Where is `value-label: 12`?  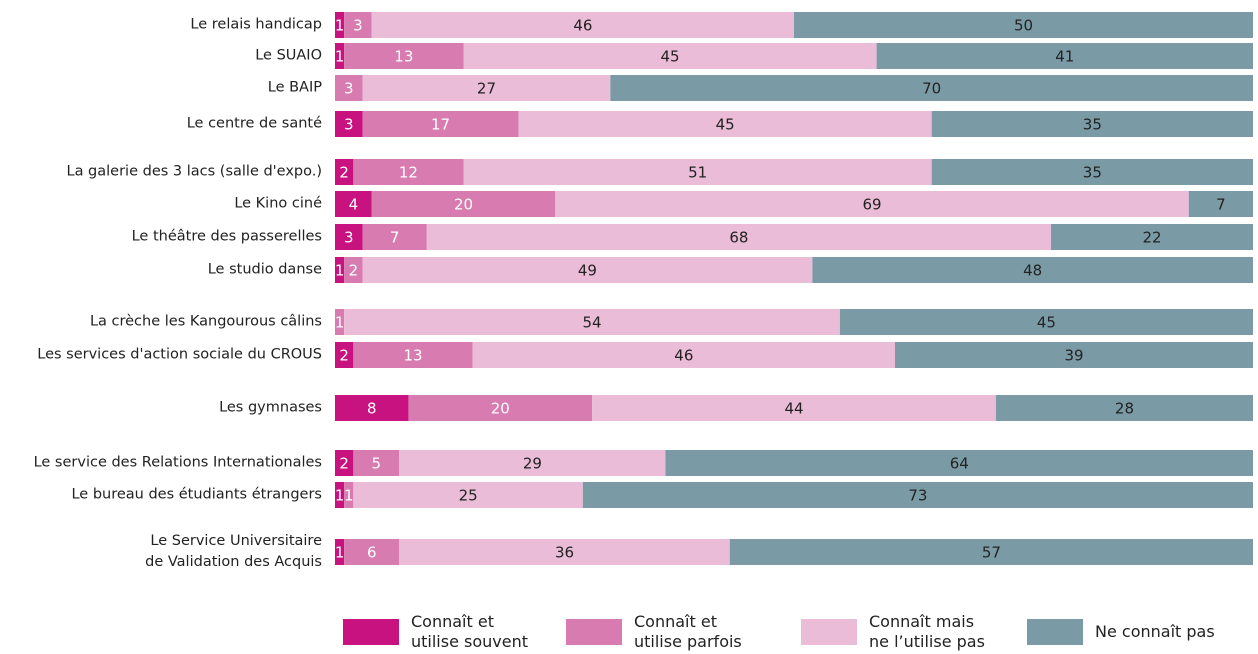 value-label: 12 is located at coordinates (408, 173).